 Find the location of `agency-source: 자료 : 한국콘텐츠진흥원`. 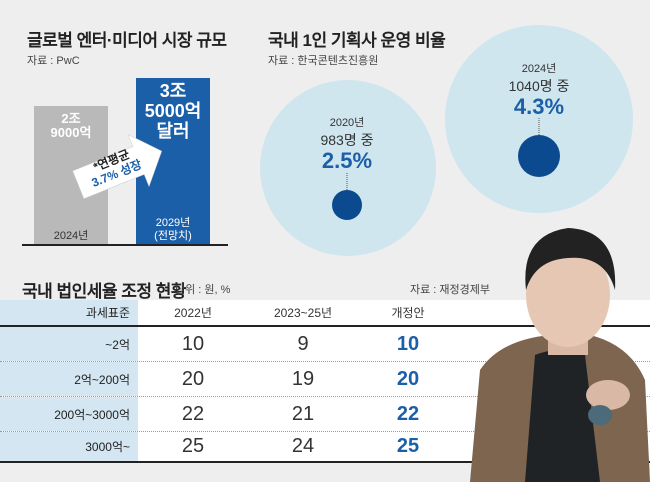

agency-source: 자료 : 한국콘텐츠진흥원 is located at coordinates (323, 61).